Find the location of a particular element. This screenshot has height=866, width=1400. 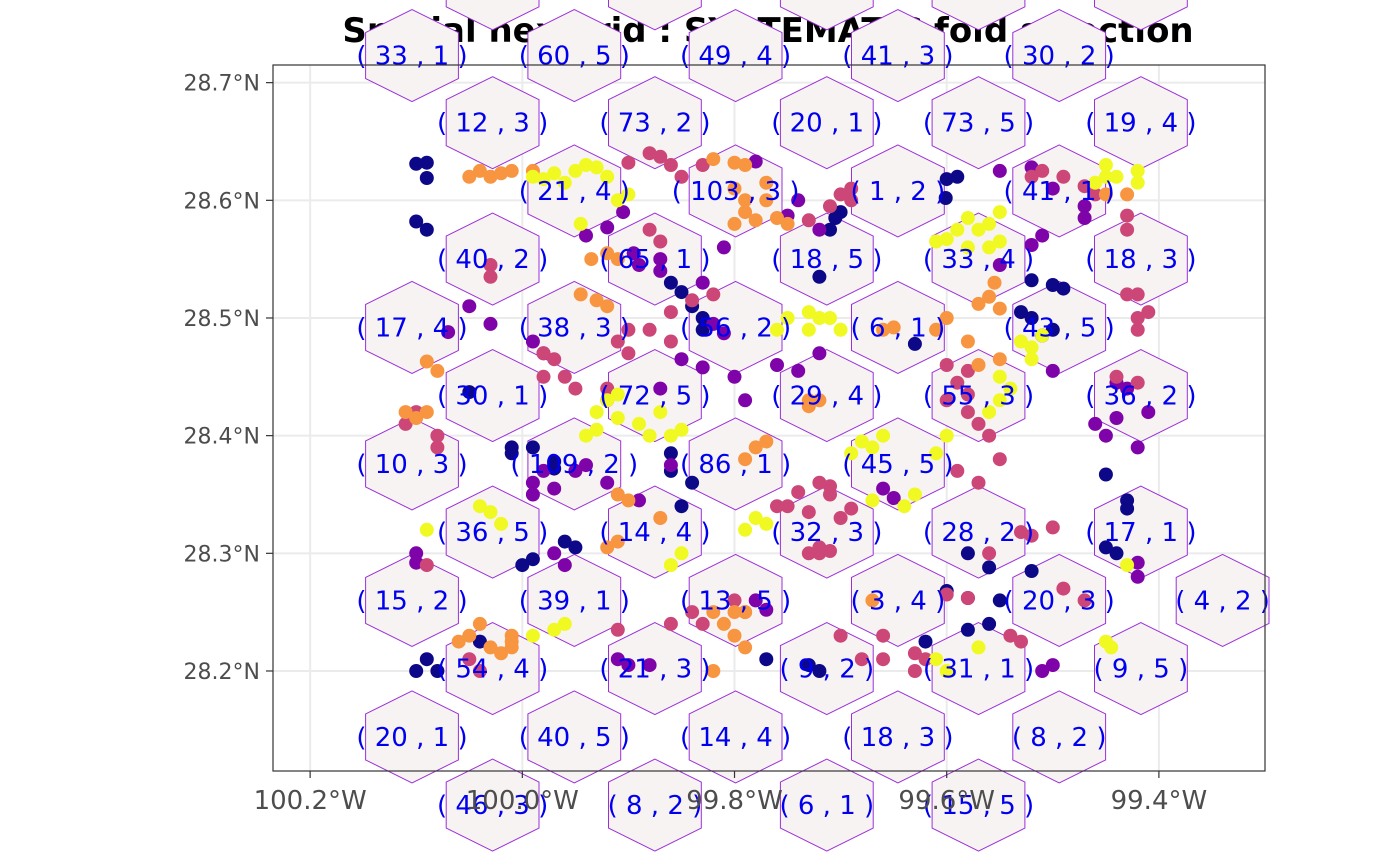

x-tick-label: 99.6°W is located at coordinates (946, 801).